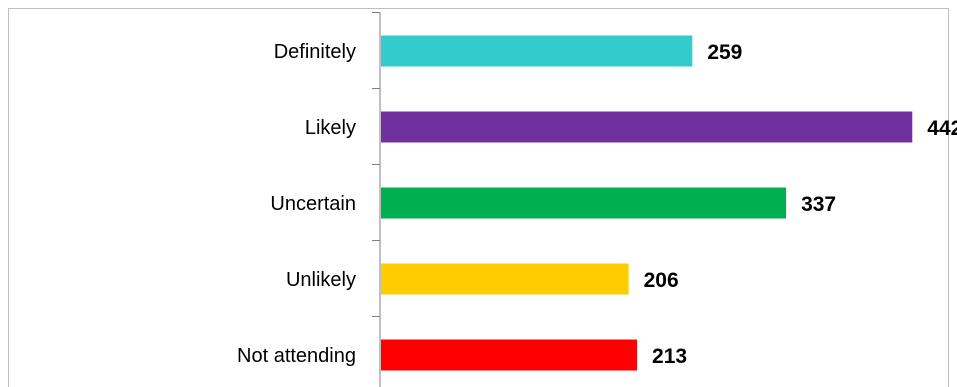  What do you see at coordinates (321, 280) in the screenshot?
I see `category-label: Unlikely` at bounding box center [321, 280].